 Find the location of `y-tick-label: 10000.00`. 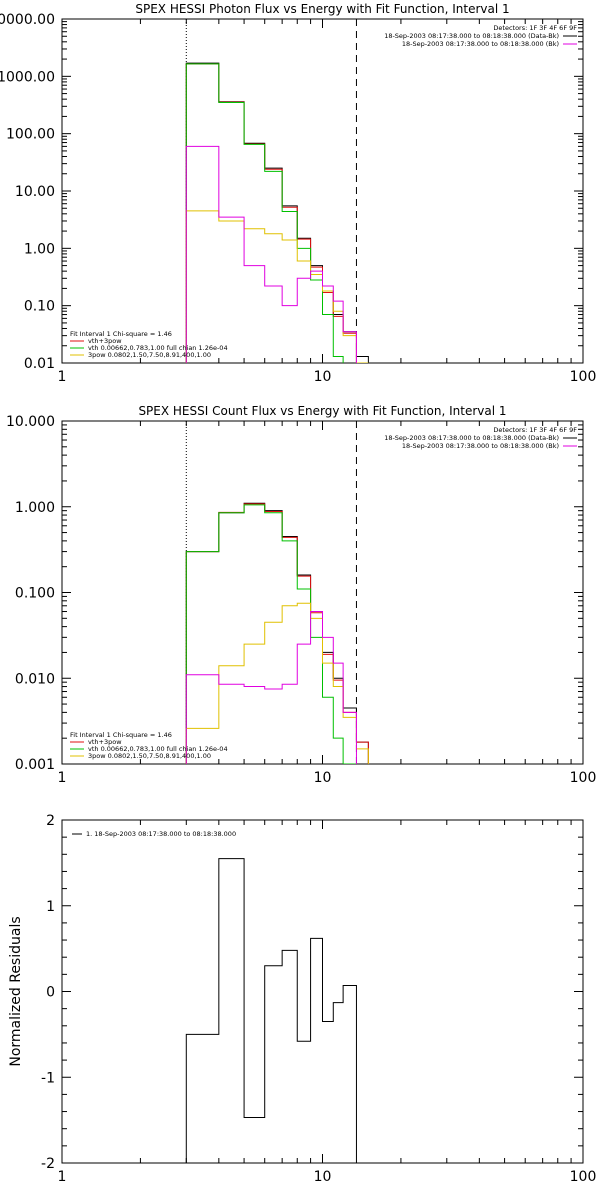

y-tick-label: 10000.00 is located at coordinates (27, 20).